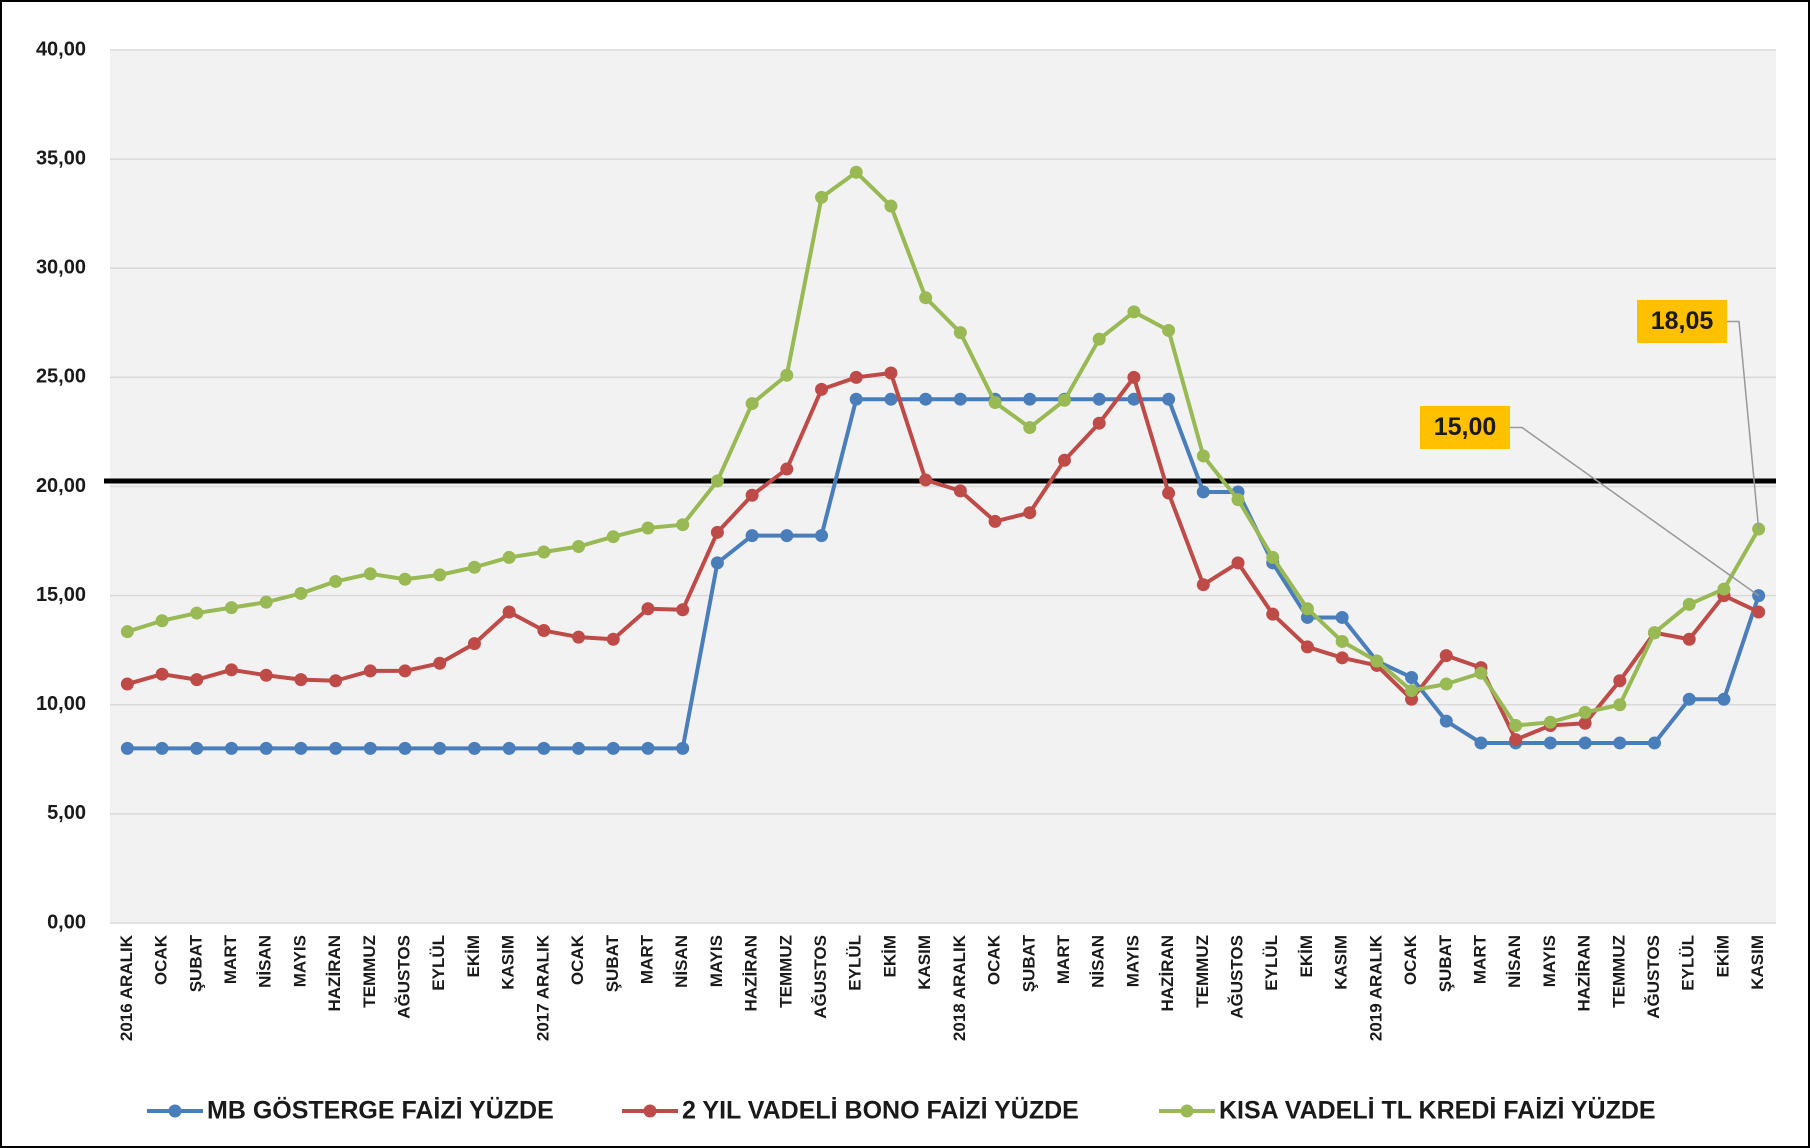  I want to click on annotation-label: 18,05, so click(1682, 321).